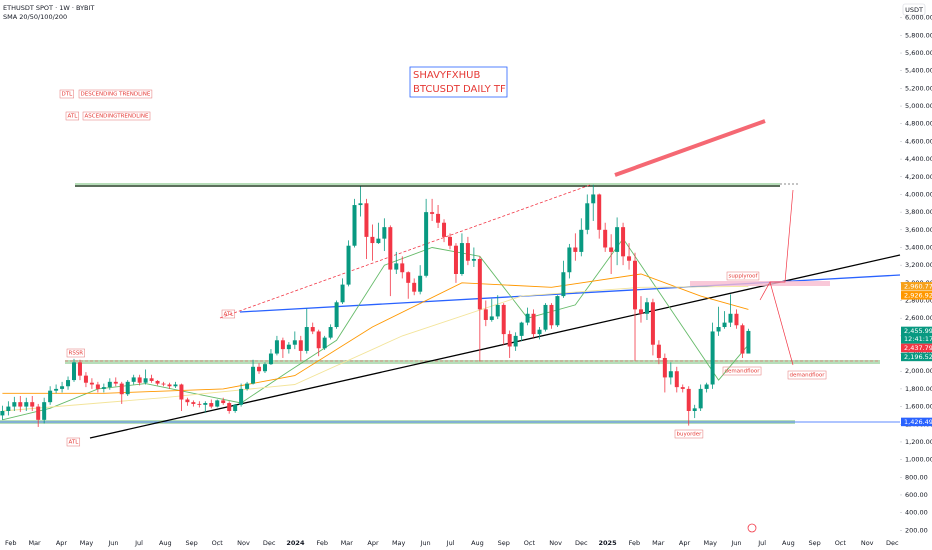 This screenshot has width=932, height=550. Describe the element at coordinates (458, 82) in the screenshot. I see `banner-box` at that location.